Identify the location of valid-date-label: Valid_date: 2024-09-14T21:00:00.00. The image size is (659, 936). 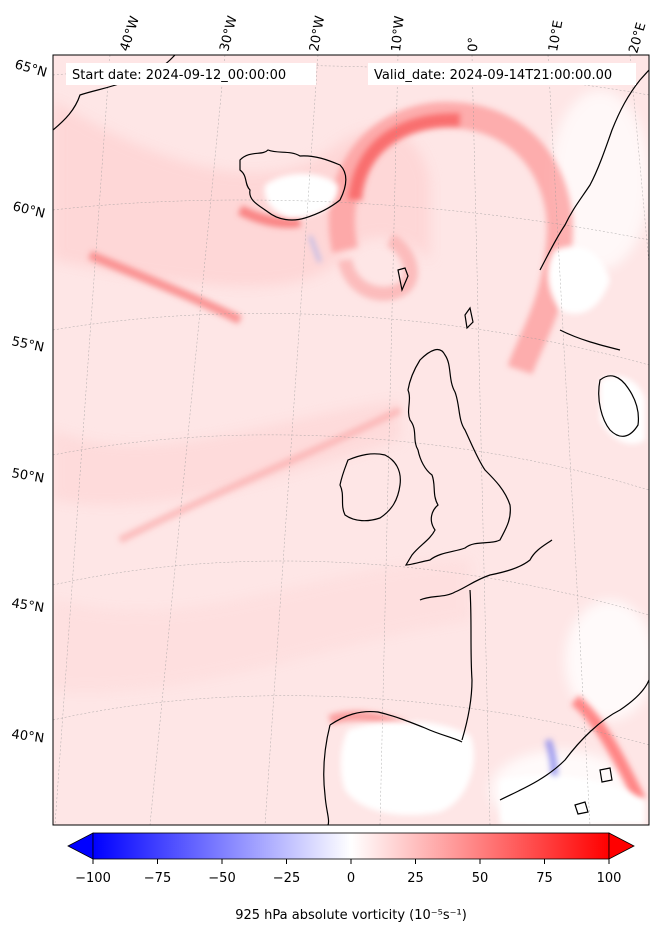
(493, 75).